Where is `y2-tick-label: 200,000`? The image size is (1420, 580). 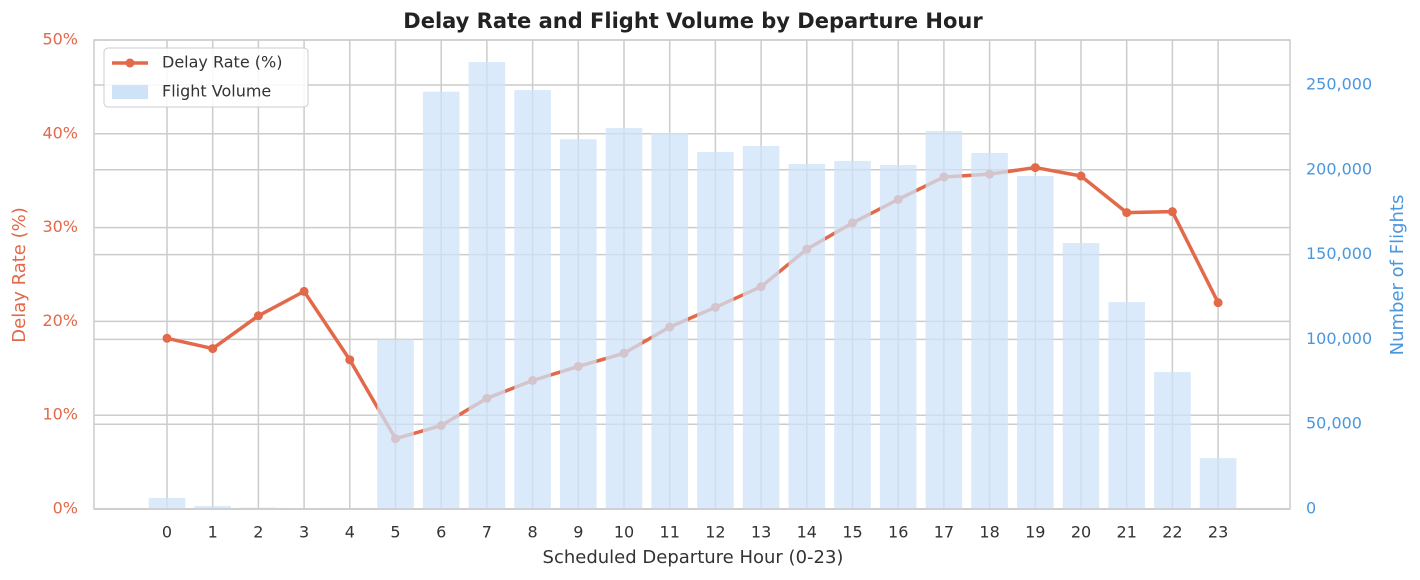
y2-tick-label: 200,000 is located at coordinates (1339, 168).